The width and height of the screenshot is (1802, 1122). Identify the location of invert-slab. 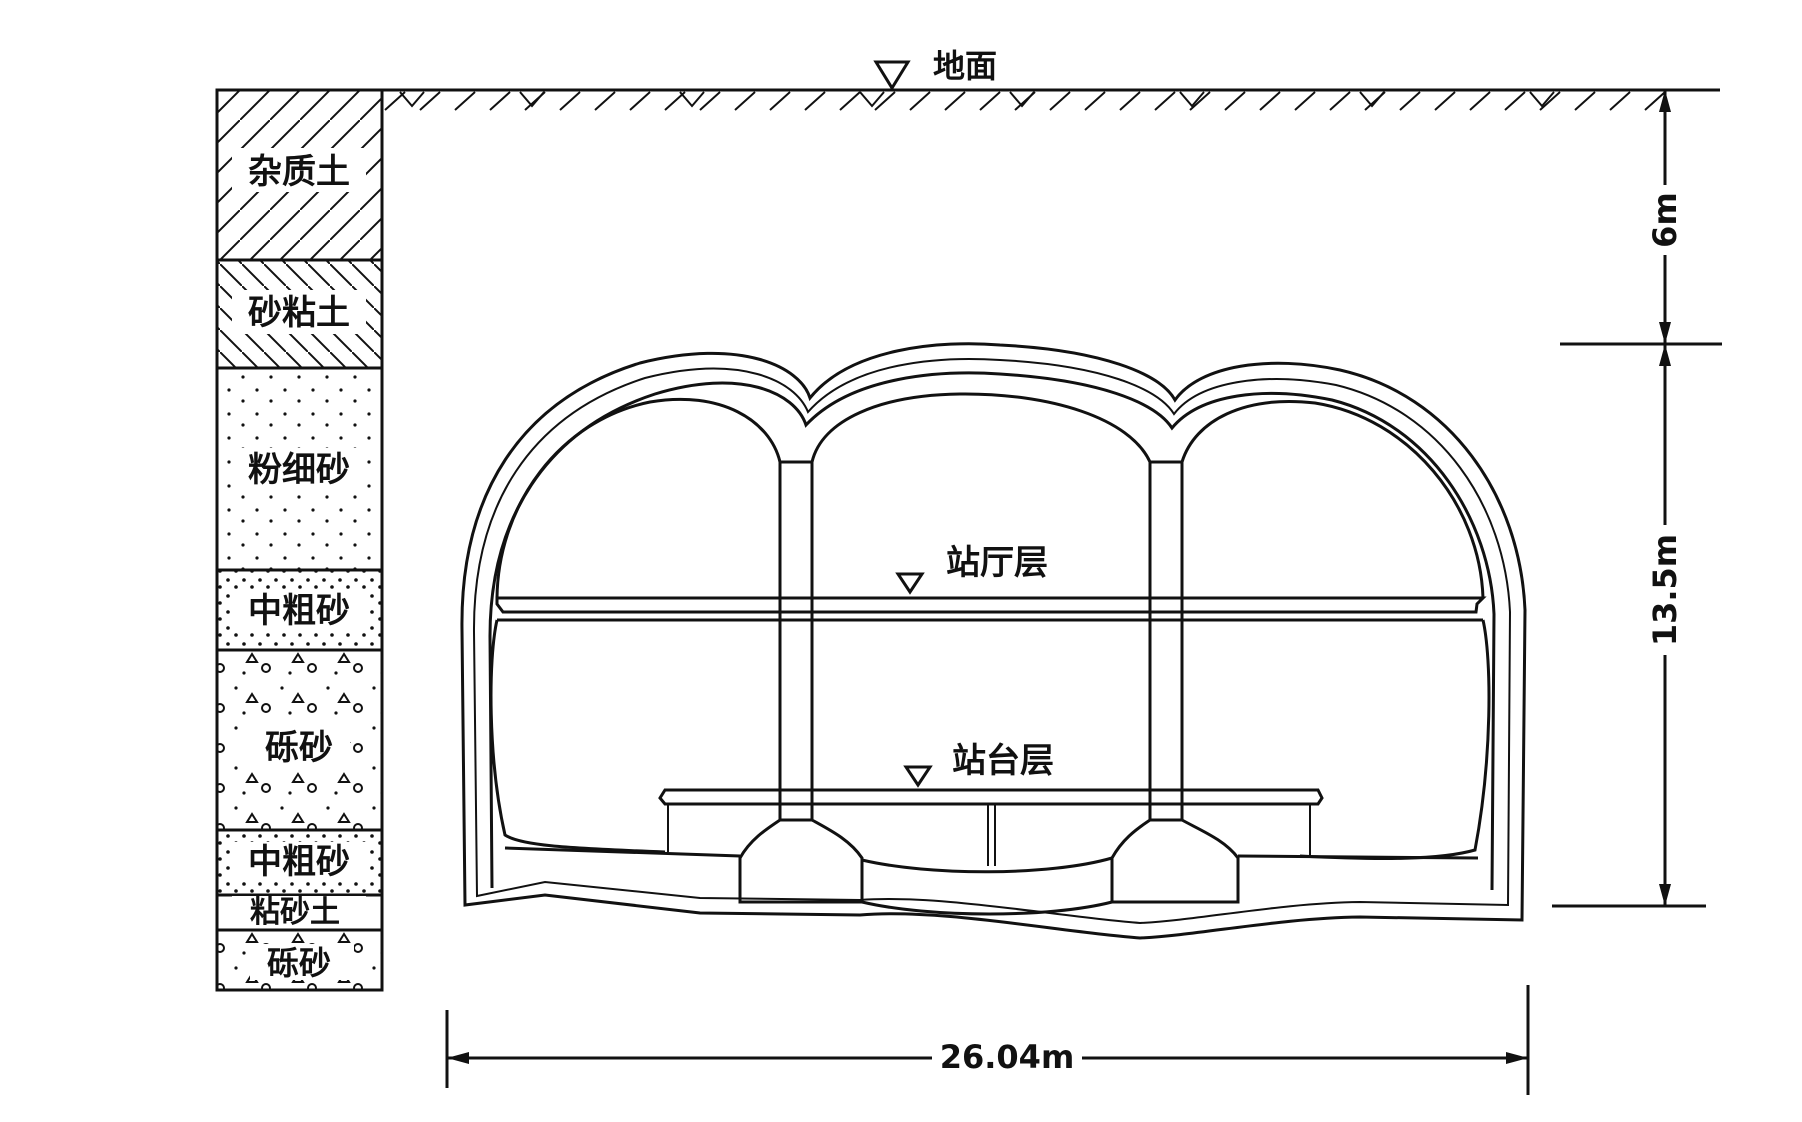
(987, 865).